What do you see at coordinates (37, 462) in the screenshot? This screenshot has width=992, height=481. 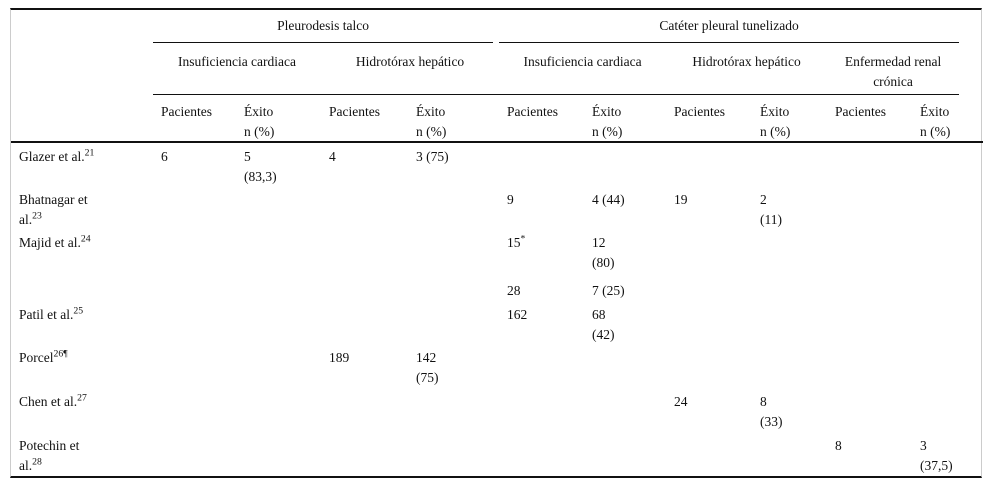 I see `superscript: 28` at bounding box center [37, 462].